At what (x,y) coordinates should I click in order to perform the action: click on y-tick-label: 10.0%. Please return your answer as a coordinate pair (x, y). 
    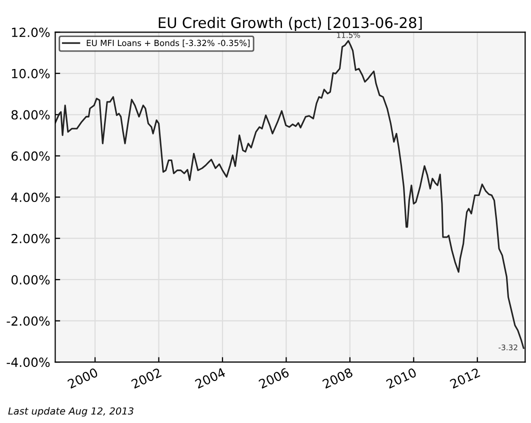
    Looking at the image, I should click on (31, 73).